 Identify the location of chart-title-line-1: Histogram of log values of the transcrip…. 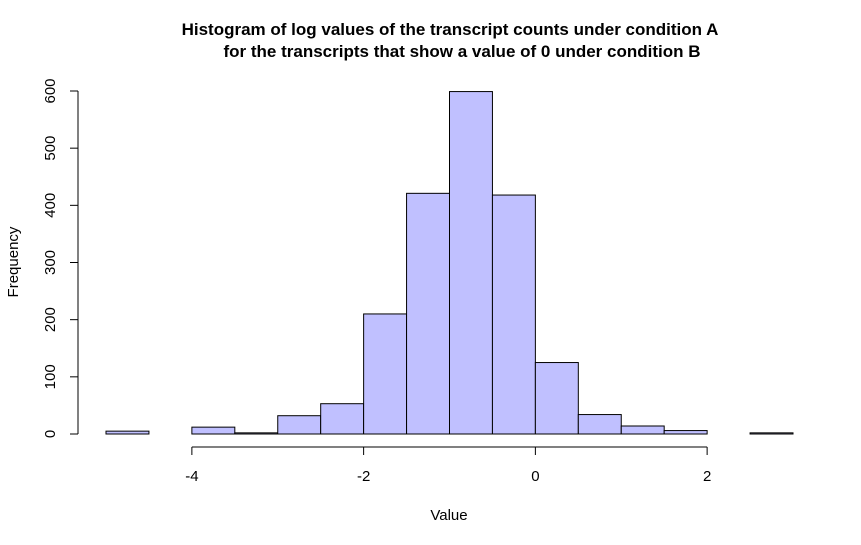
(450, 29).